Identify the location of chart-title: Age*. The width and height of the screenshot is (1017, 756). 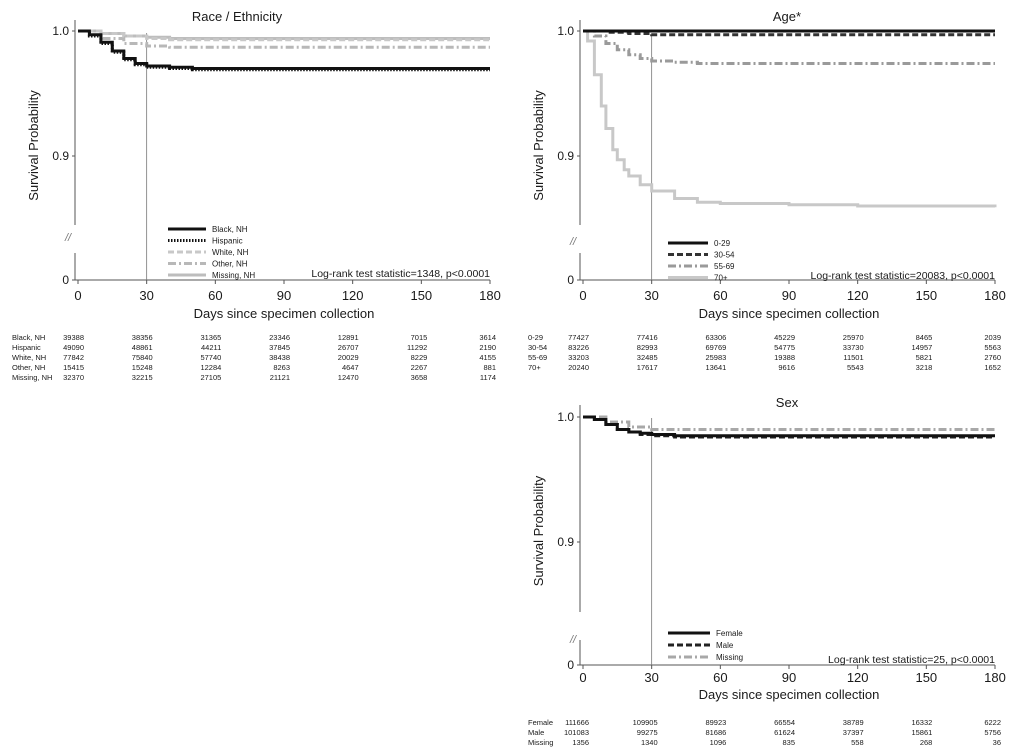
(787, 16).